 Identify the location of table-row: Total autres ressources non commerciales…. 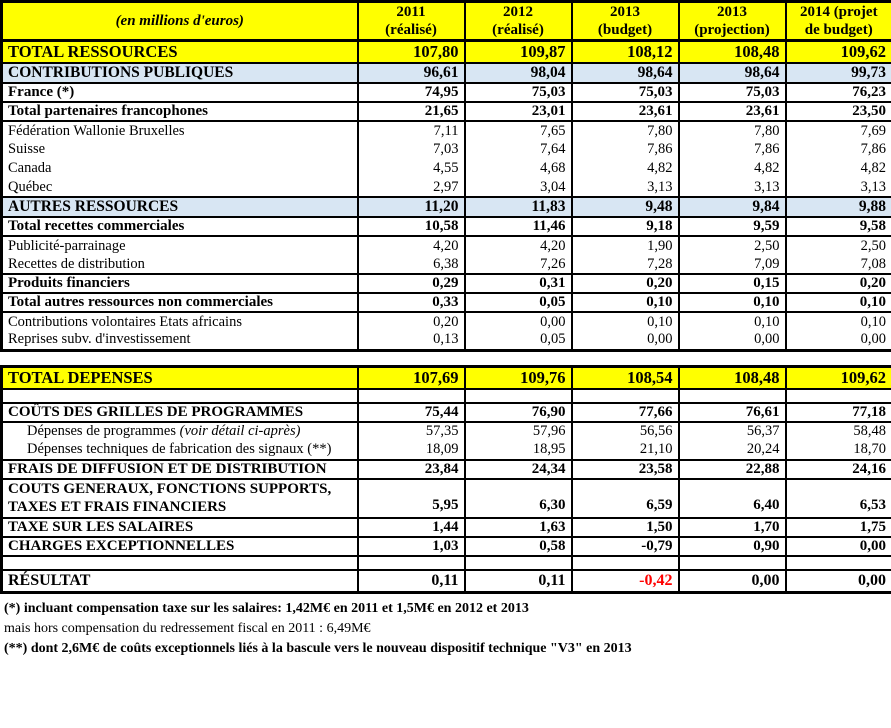
(446, 302).